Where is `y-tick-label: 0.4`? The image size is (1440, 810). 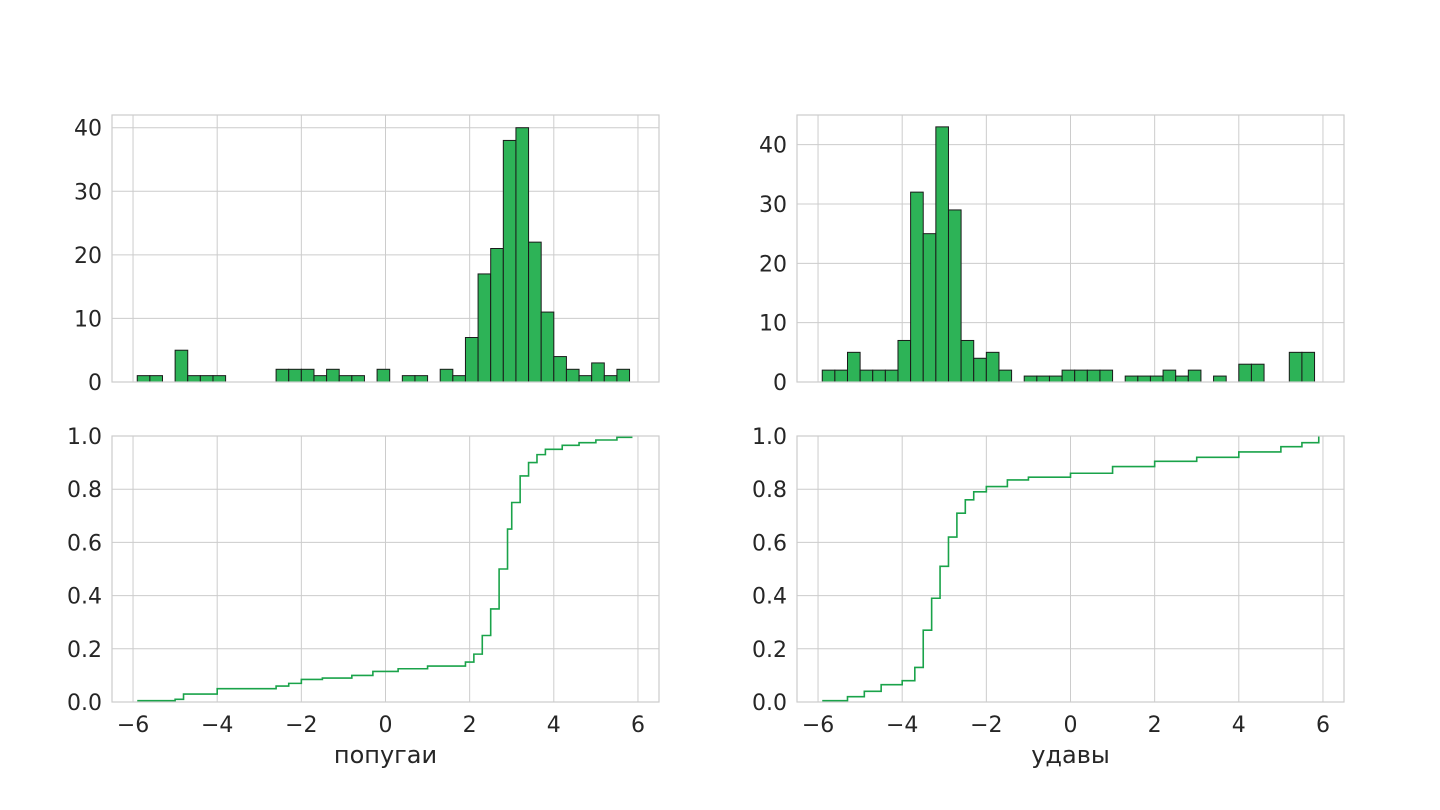
y-tick-label: 0.4 is located at coordinates (769, 597).